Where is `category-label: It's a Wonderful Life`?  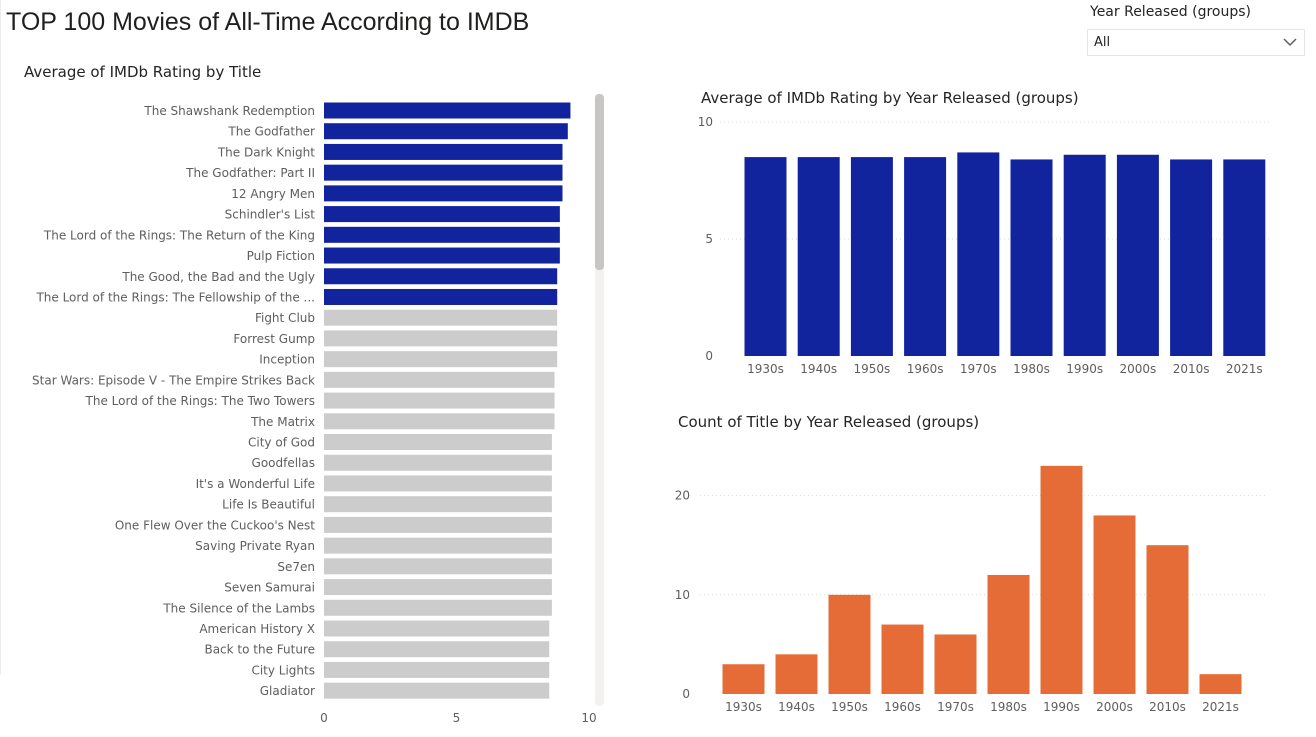
category-label: It's a Wonderful Life is located at coordinates (255, 484).